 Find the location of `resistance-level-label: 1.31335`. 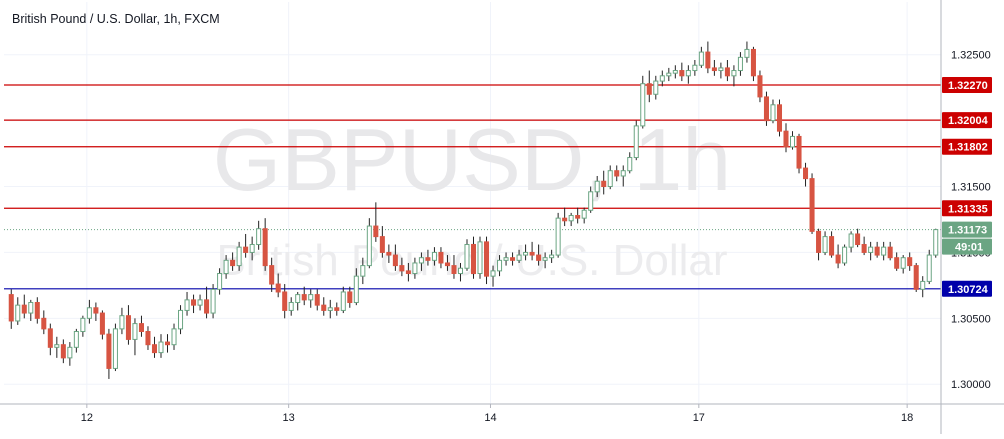

resistance-level-label: 1.31335 is located at coordinates (968, 209).